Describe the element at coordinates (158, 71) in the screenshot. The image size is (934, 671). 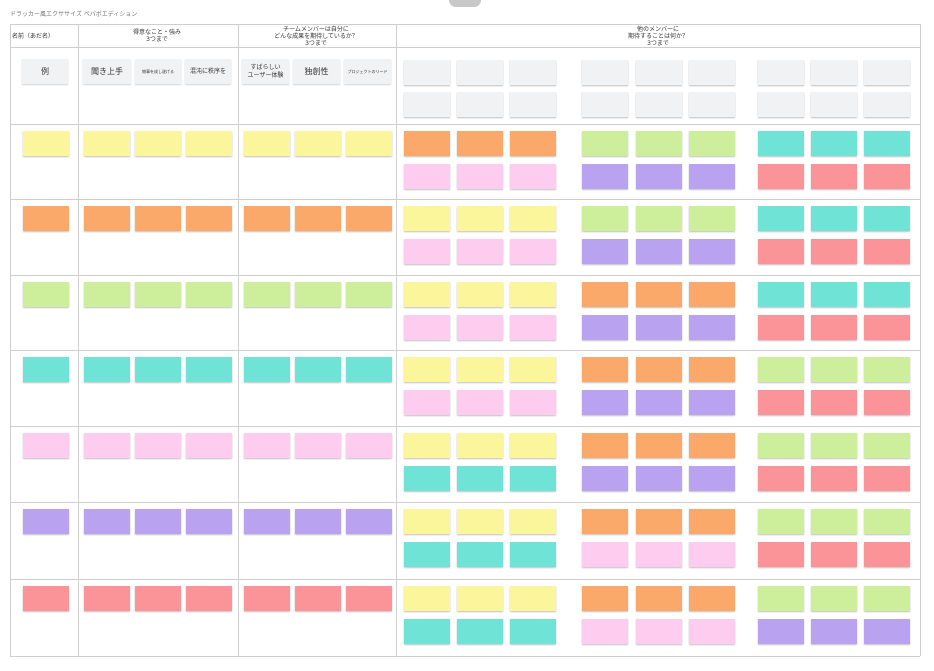
I see `example-strength-note: 物事を成し遂げる` at that location.